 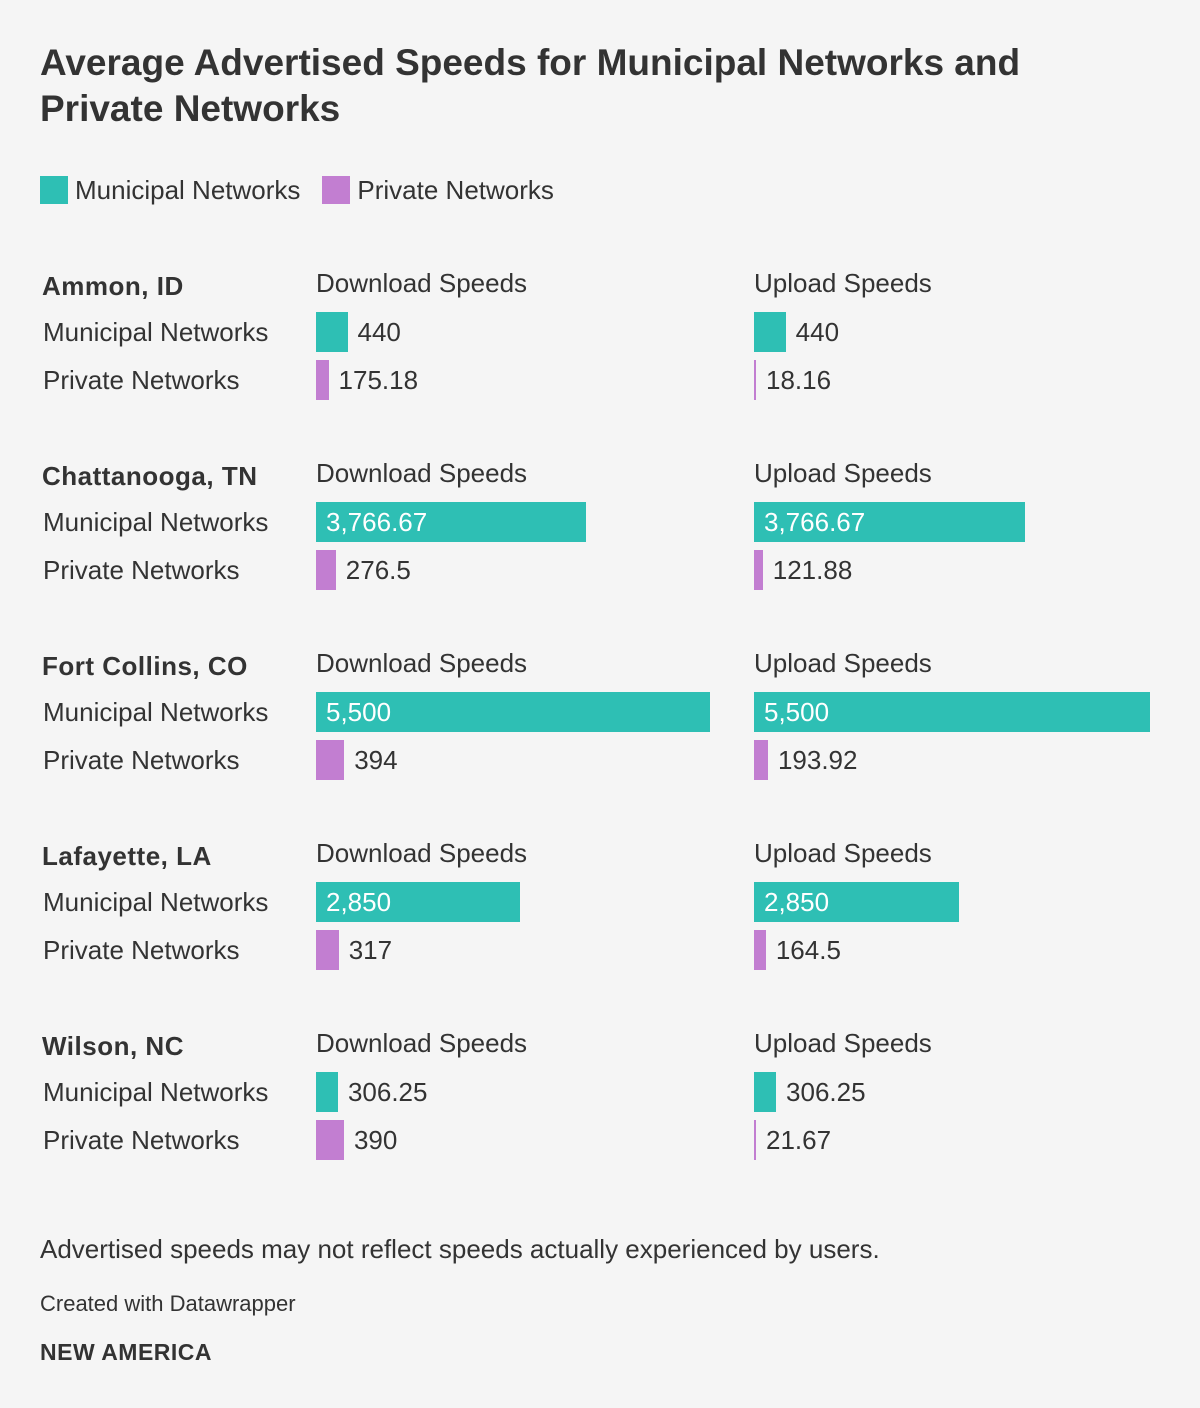 I want to click on data-label: 175.18, so click(x=378, y=380).